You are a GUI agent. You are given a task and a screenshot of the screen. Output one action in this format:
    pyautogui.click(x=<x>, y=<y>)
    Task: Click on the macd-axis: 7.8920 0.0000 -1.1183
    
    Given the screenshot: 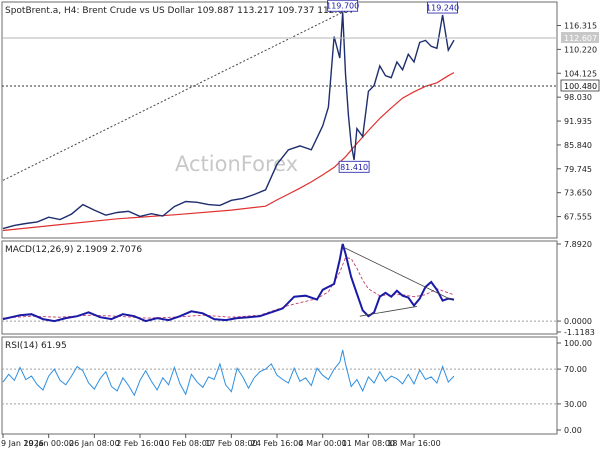 What is the action you would take?
    pyautogui.click(x=576, y=288)
    